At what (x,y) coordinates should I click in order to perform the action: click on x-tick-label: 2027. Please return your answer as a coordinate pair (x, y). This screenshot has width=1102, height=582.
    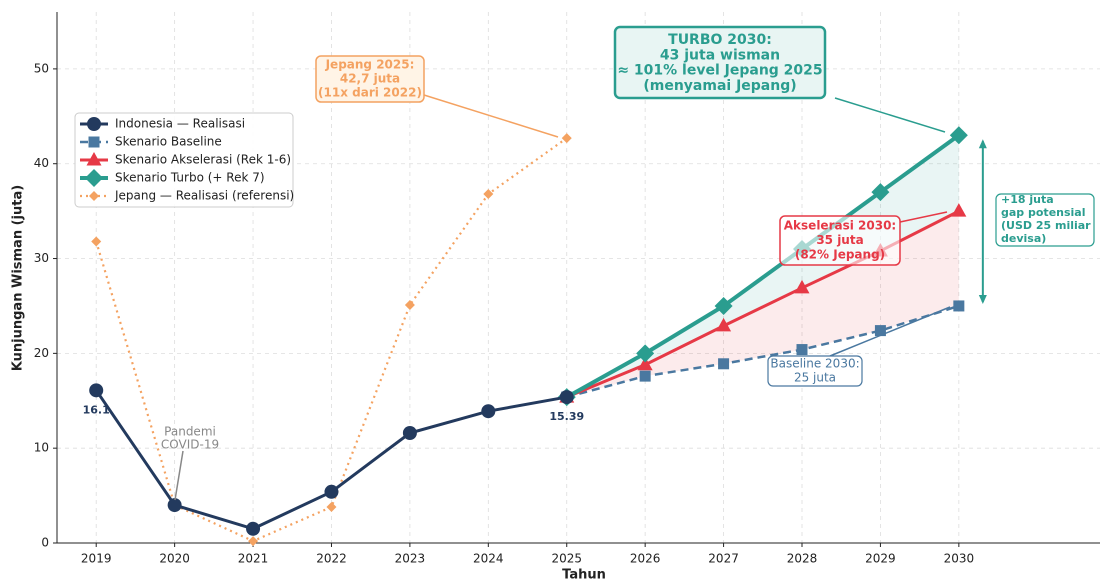
    Looking at the image, I should click on (723, 559).